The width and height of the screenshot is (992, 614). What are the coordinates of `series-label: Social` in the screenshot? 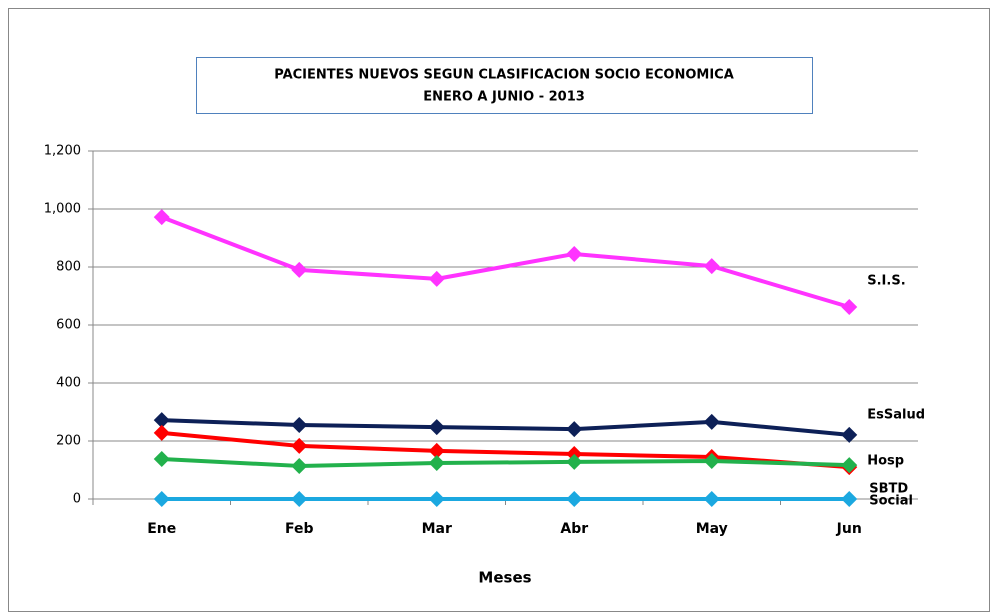 It's located at (891, 501).